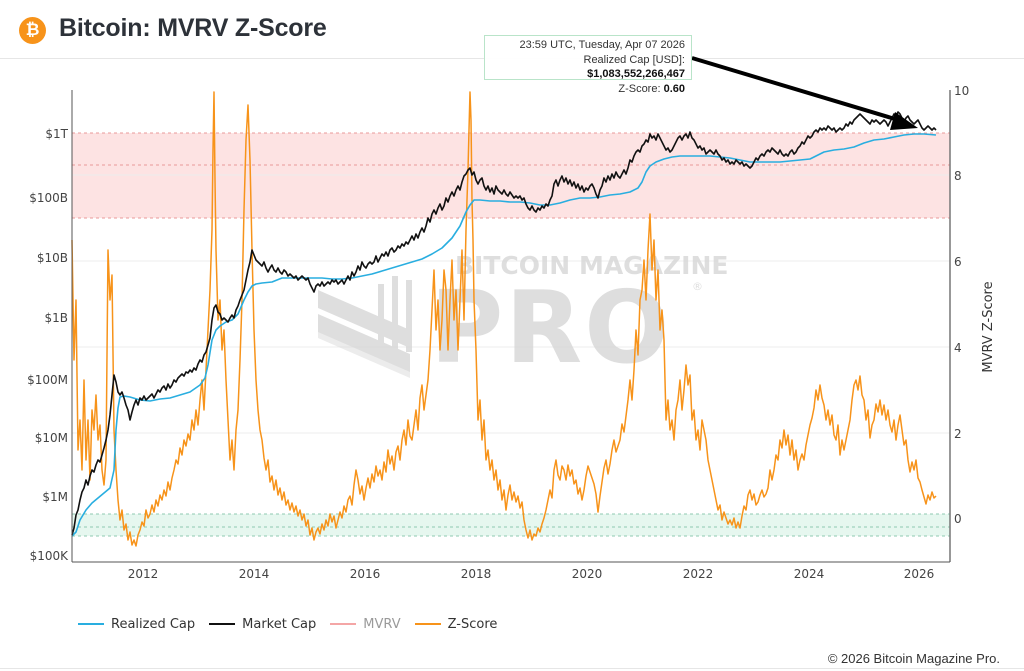 This screenshot has width=1024, height=671. I want to click on tooltip-realized-cap: Realized Cap [USD]: $1,083,552,266,467, so click(634, 67).